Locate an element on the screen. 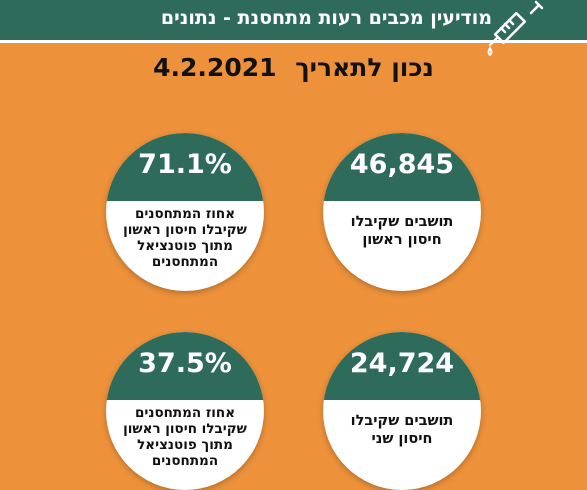  stat-value: 24,724 is located at coordinates (402, 363).